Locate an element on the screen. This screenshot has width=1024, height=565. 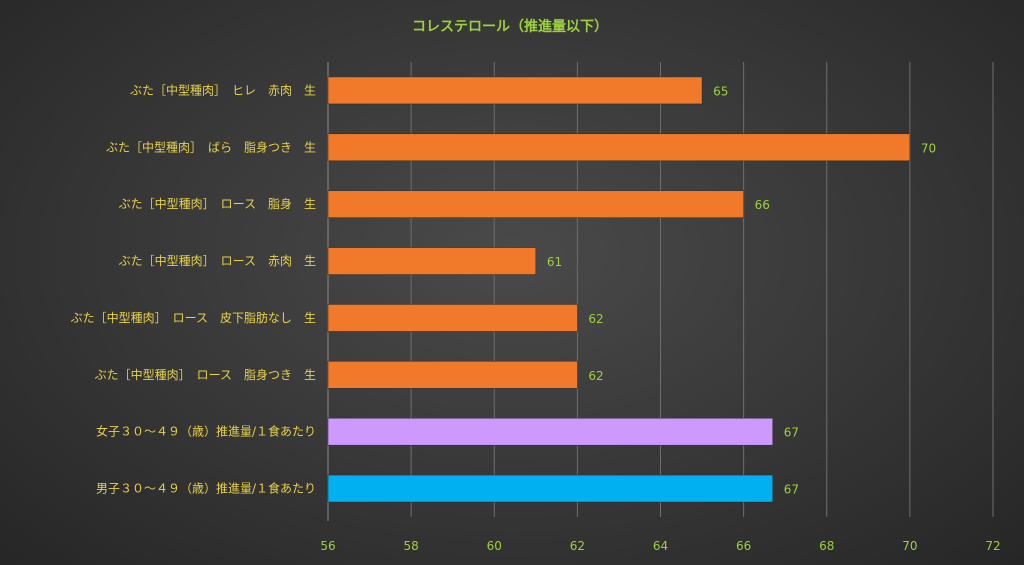
category-label: ぶた［中型種肉］ ロース 皮下脂肪なし 生 is located at coordinates (193, 317).